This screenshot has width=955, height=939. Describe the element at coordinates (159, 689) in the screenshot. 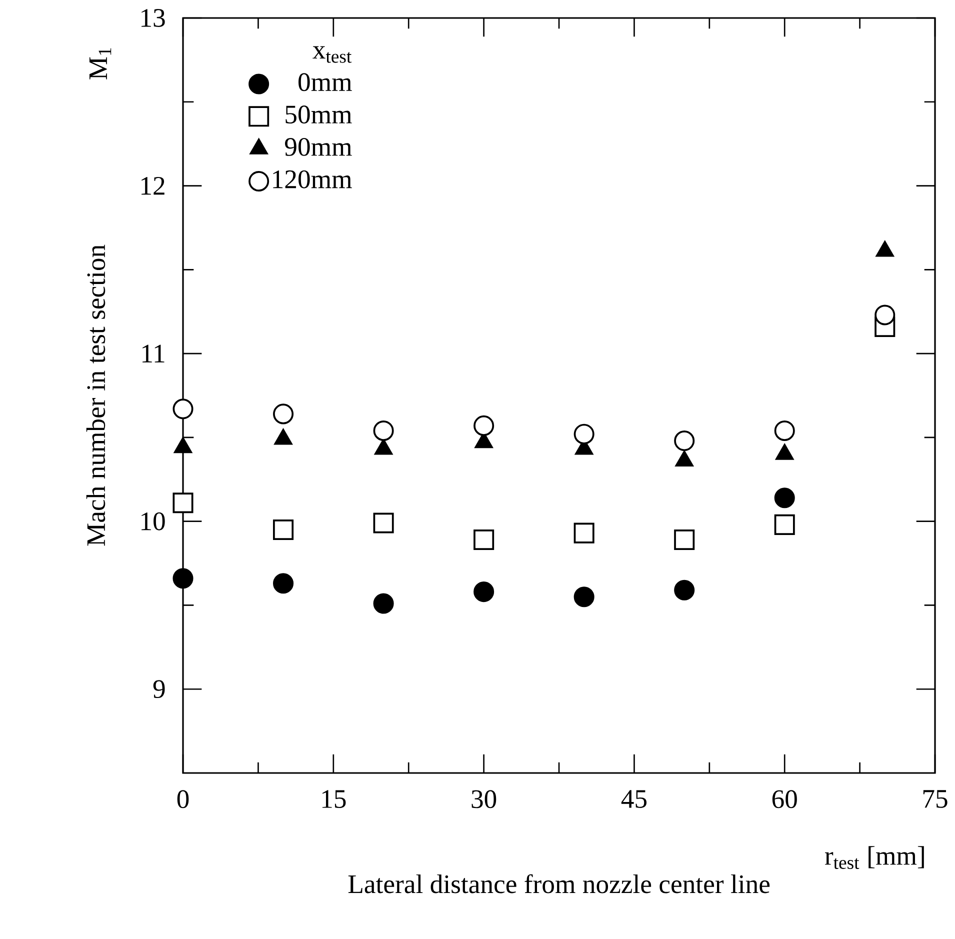

I see `y-tick-label: 9` at that location.